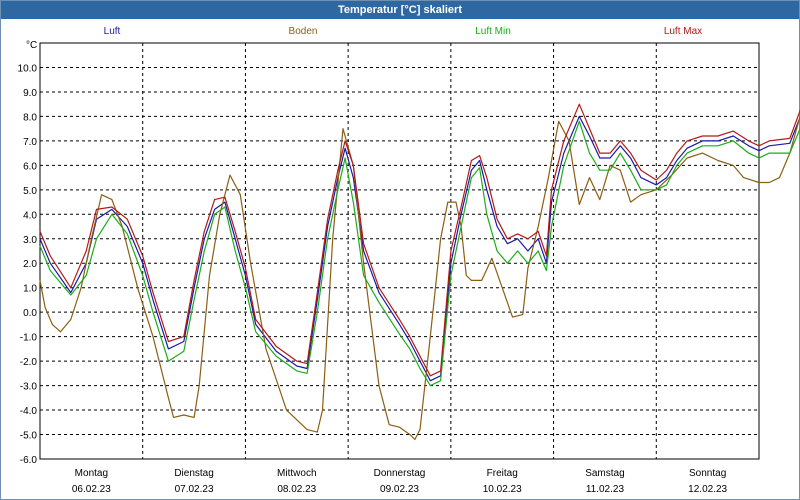  I want to click on y-tick-label: -5.0, so click(29, 436).